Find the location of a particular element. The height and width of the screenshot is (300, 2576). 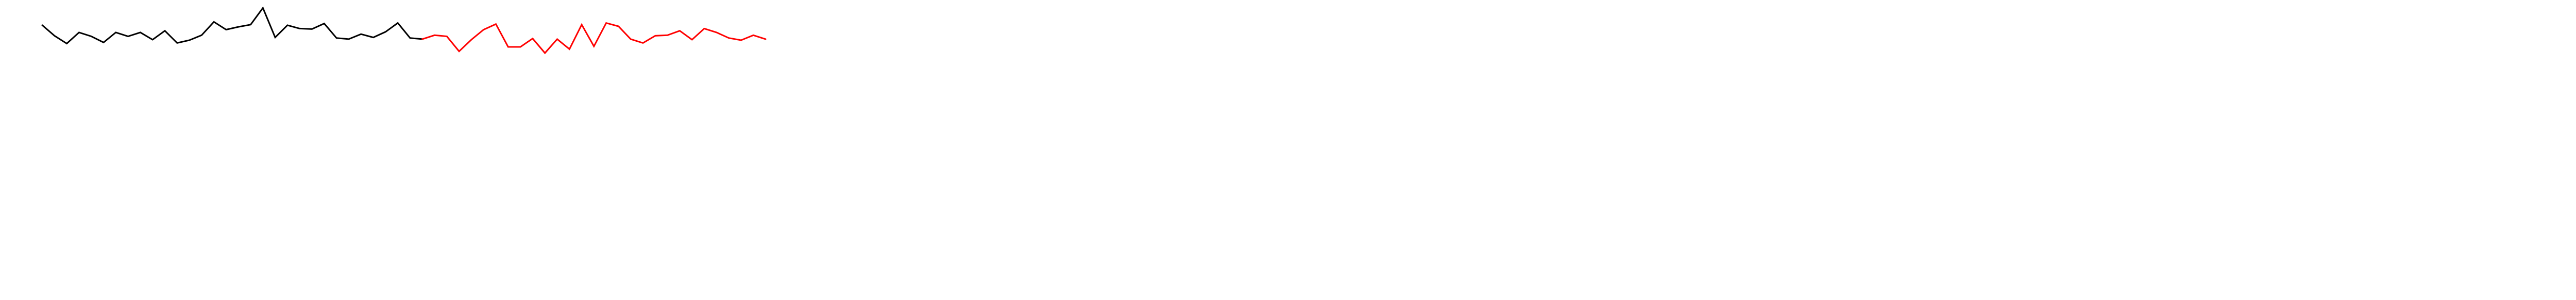

line-chart is located at coordinates (404, 30).